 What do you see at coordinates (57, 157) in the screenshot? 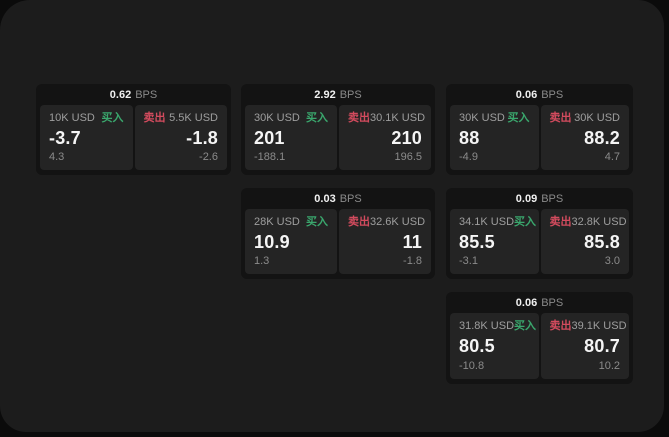
I see `buy-change: 4.3` at bounding box center [57, 157].